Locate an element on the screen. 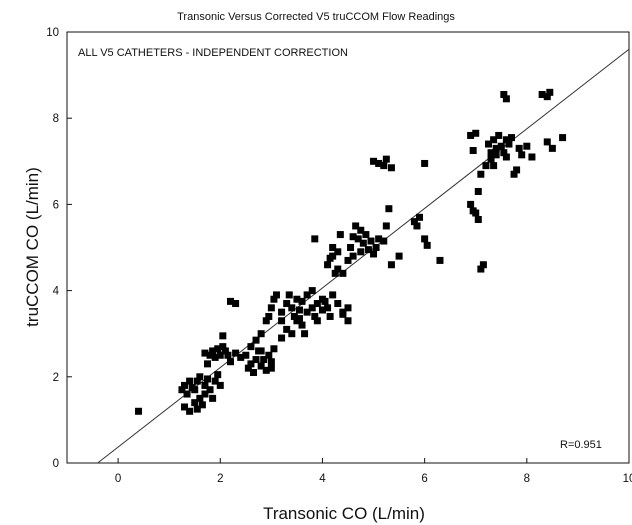 Image resolution: width=632 pixels, height=525 pixels. x-axis-label: Transonic CO (L/min) is located at coordinates (344, 513).